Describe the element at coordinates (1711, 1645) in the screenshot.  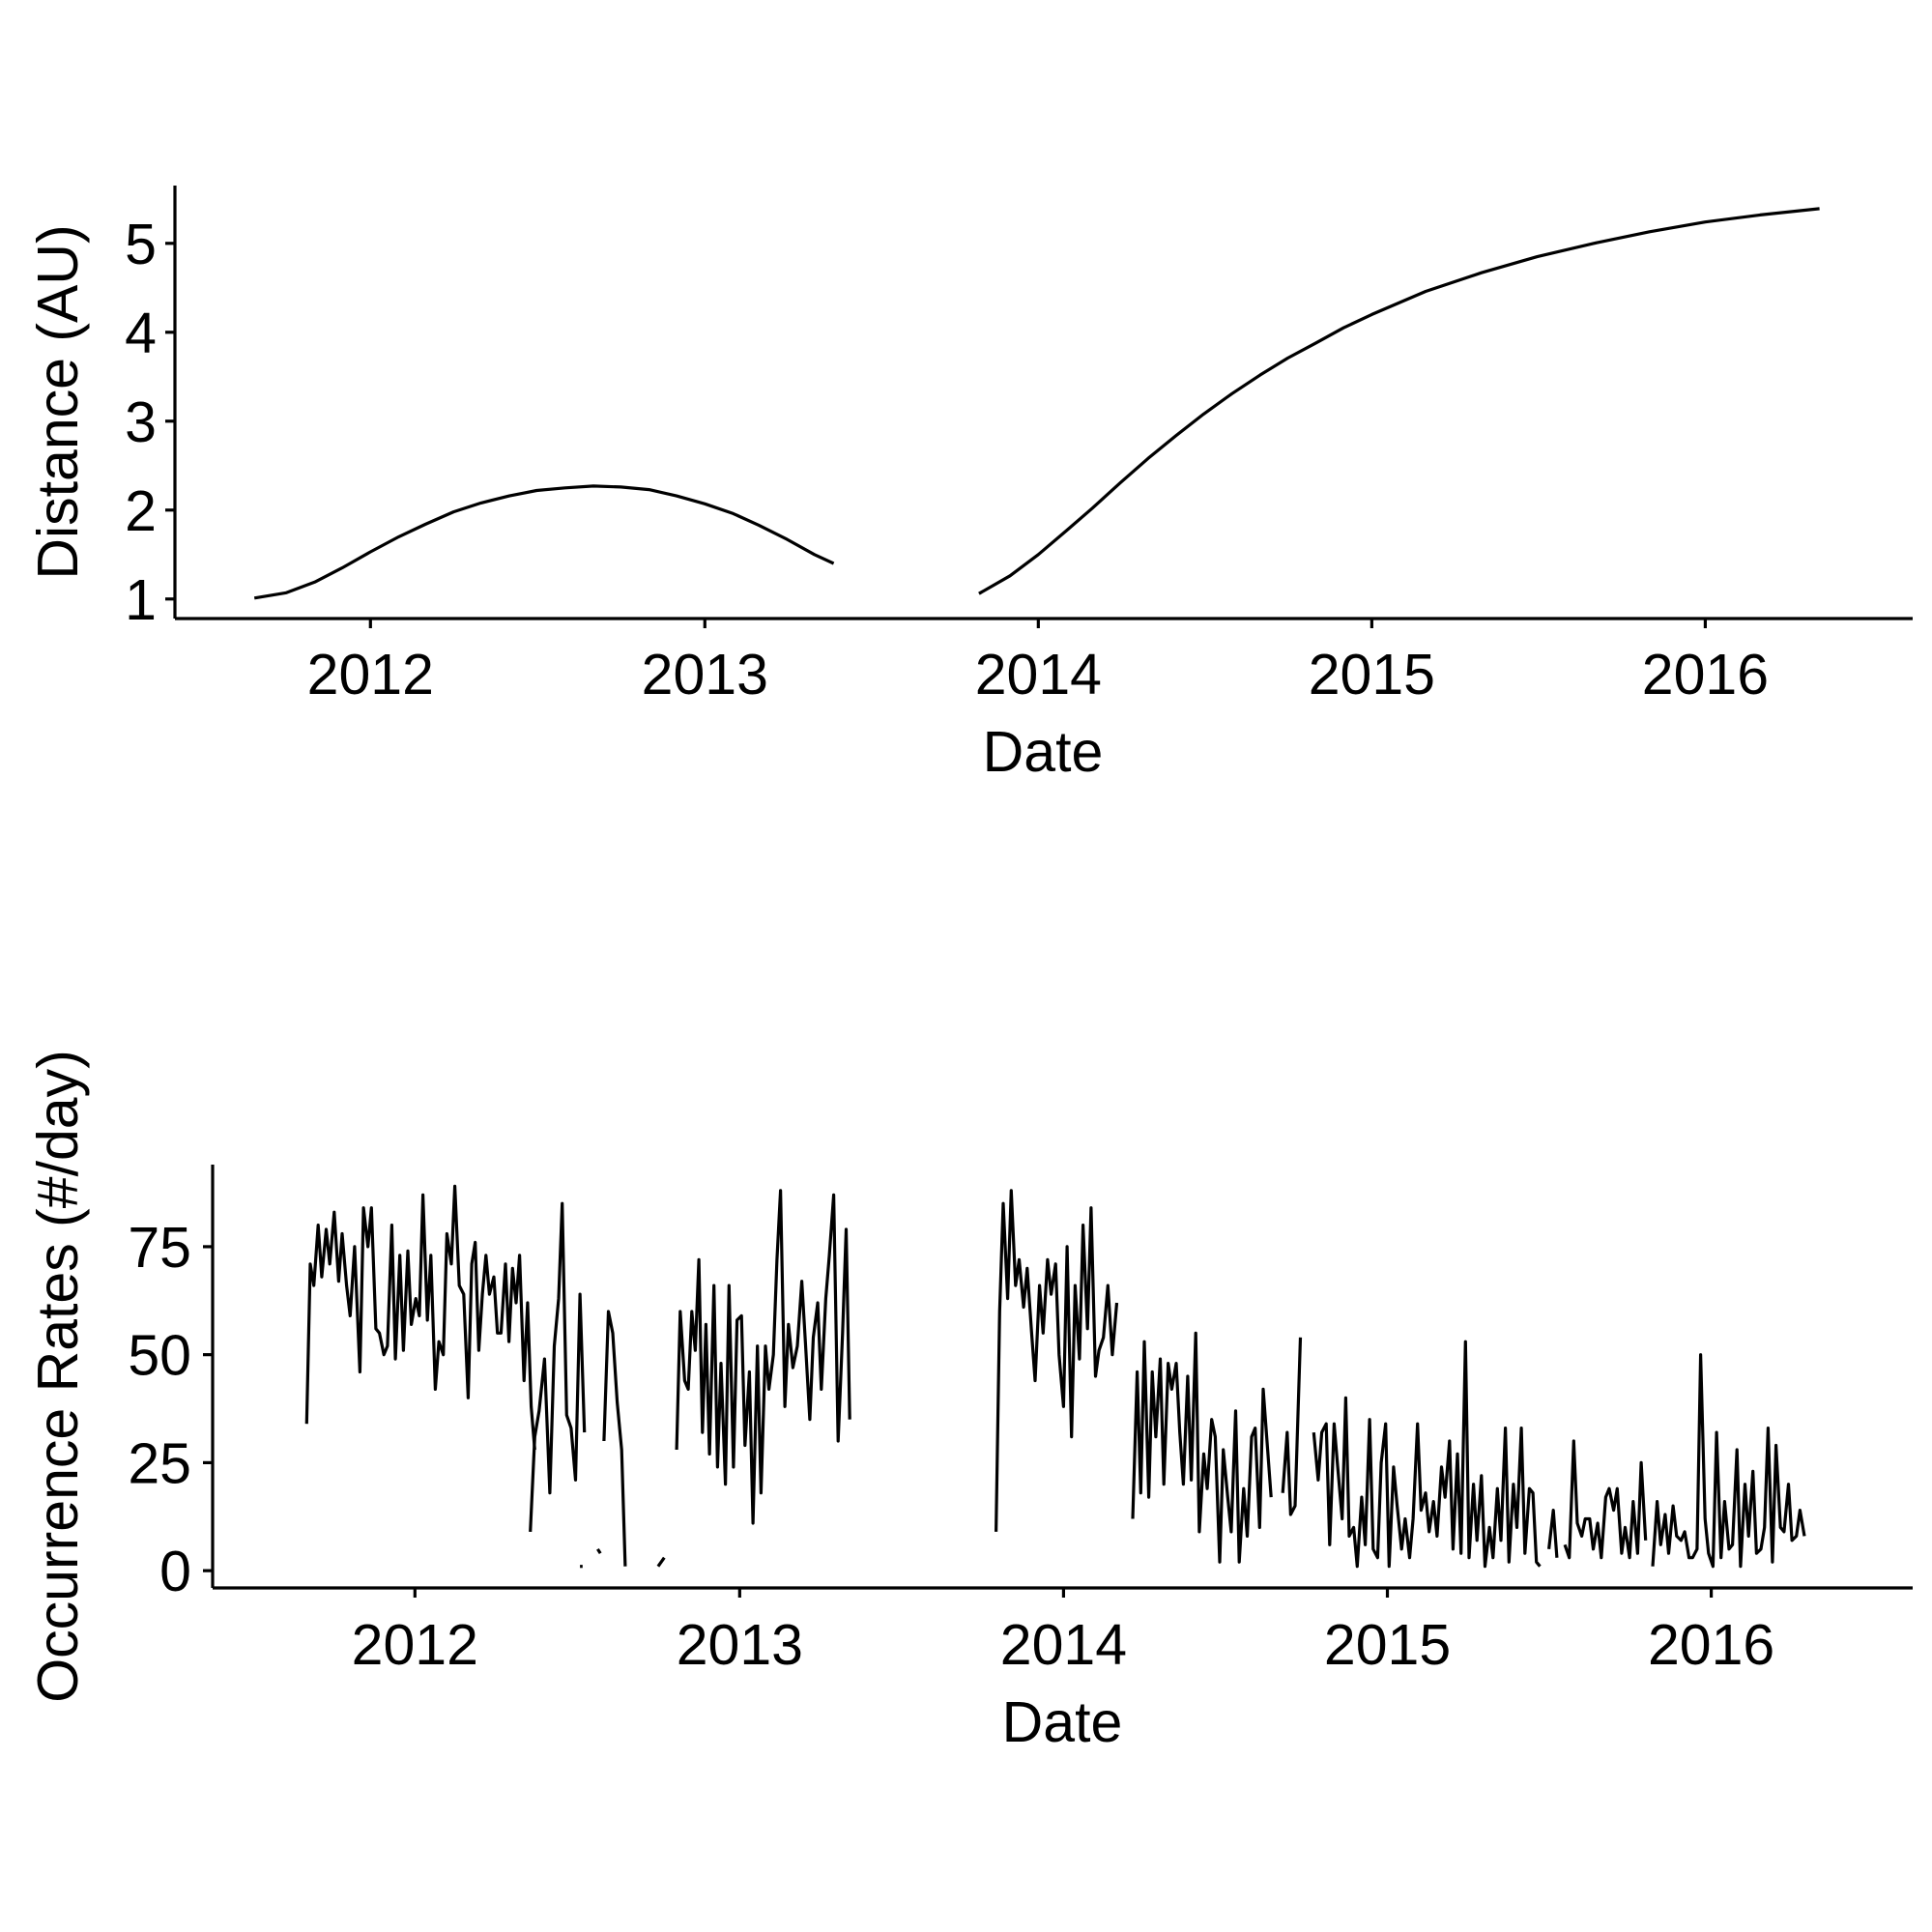
I see `occurrence-x-tick-label: 2016` at that location.